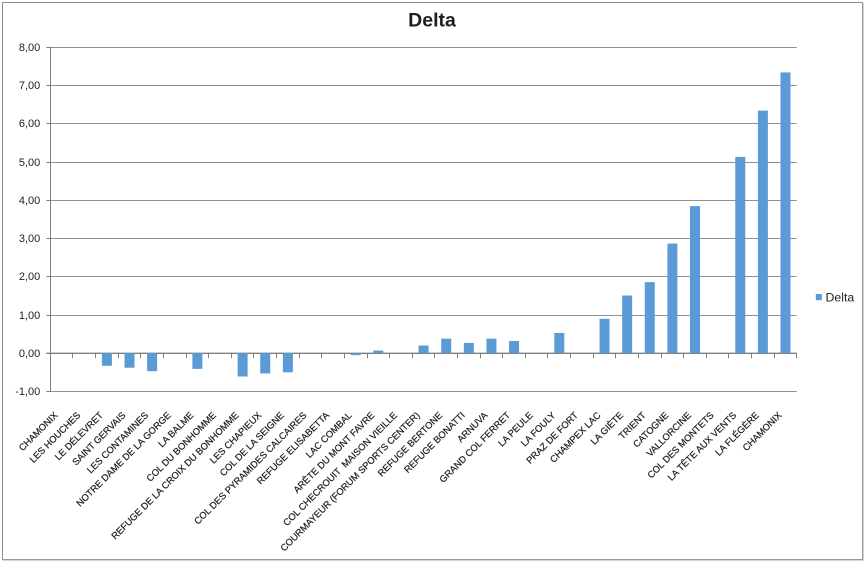  What do you see at coordinates (29, 277) in the screenshot?
I see `svg-text: 2,00` at bounding box center [29, 277].